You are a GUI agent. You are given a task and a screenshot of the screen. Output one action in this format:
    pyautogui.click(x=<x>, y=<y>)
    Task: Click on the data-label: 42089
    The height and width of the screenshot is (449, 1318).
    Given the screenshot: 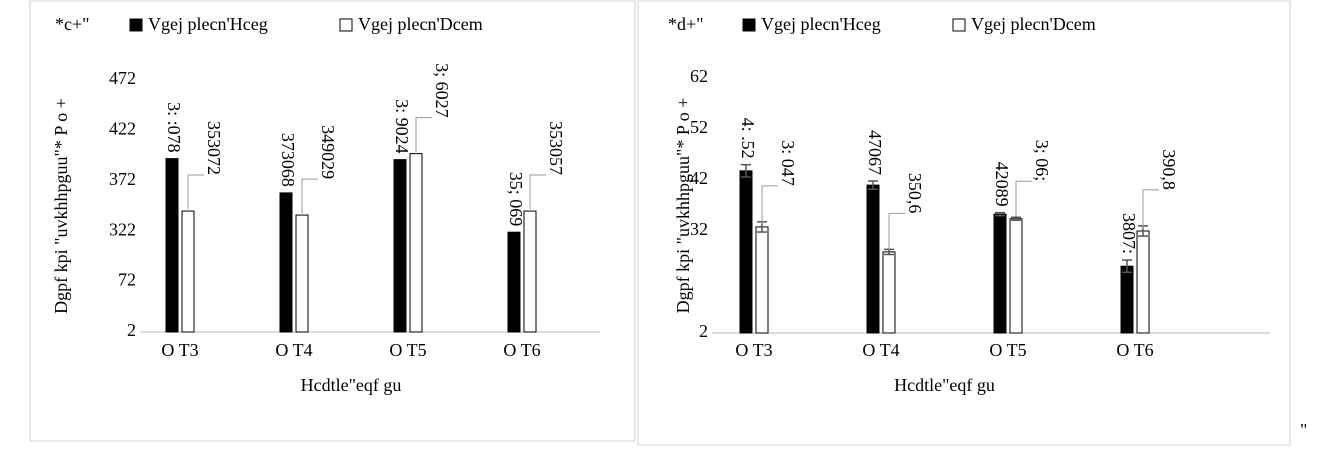 What is the action you would take?
    pyautogui.click(x=1002, y=184)
    